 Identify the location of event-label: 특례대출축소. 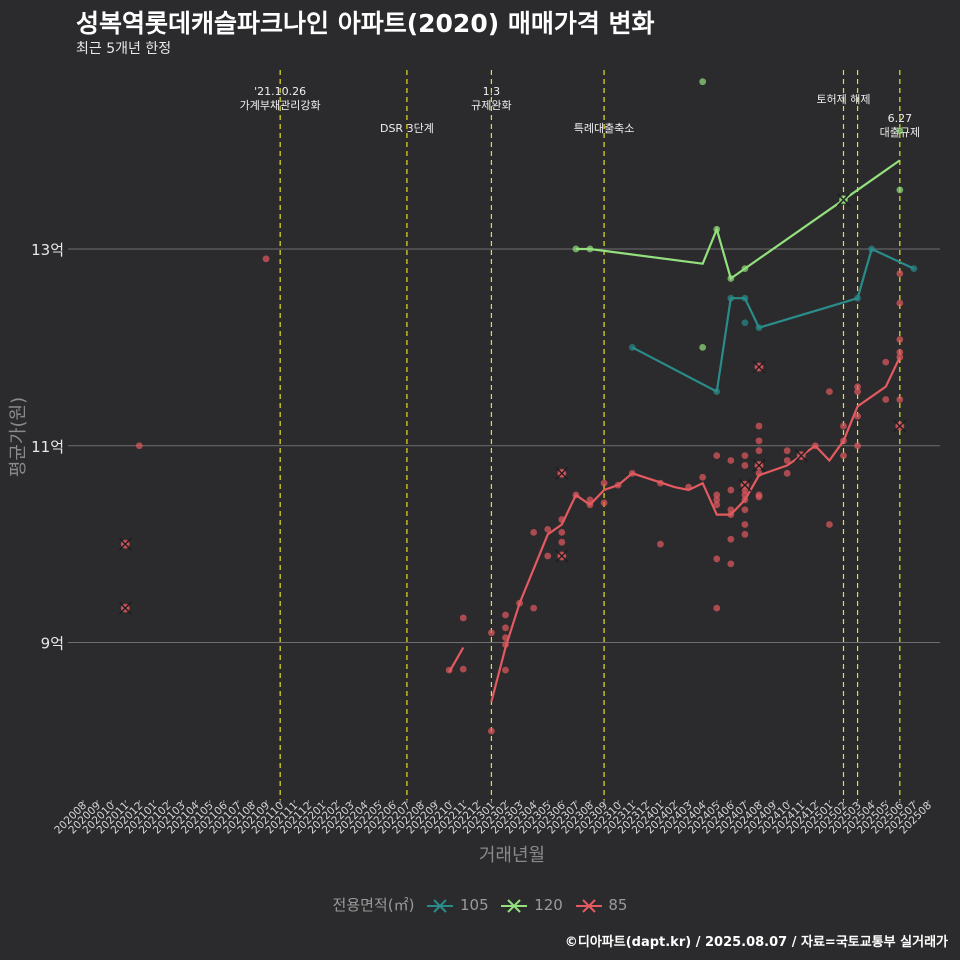
(604, 128).